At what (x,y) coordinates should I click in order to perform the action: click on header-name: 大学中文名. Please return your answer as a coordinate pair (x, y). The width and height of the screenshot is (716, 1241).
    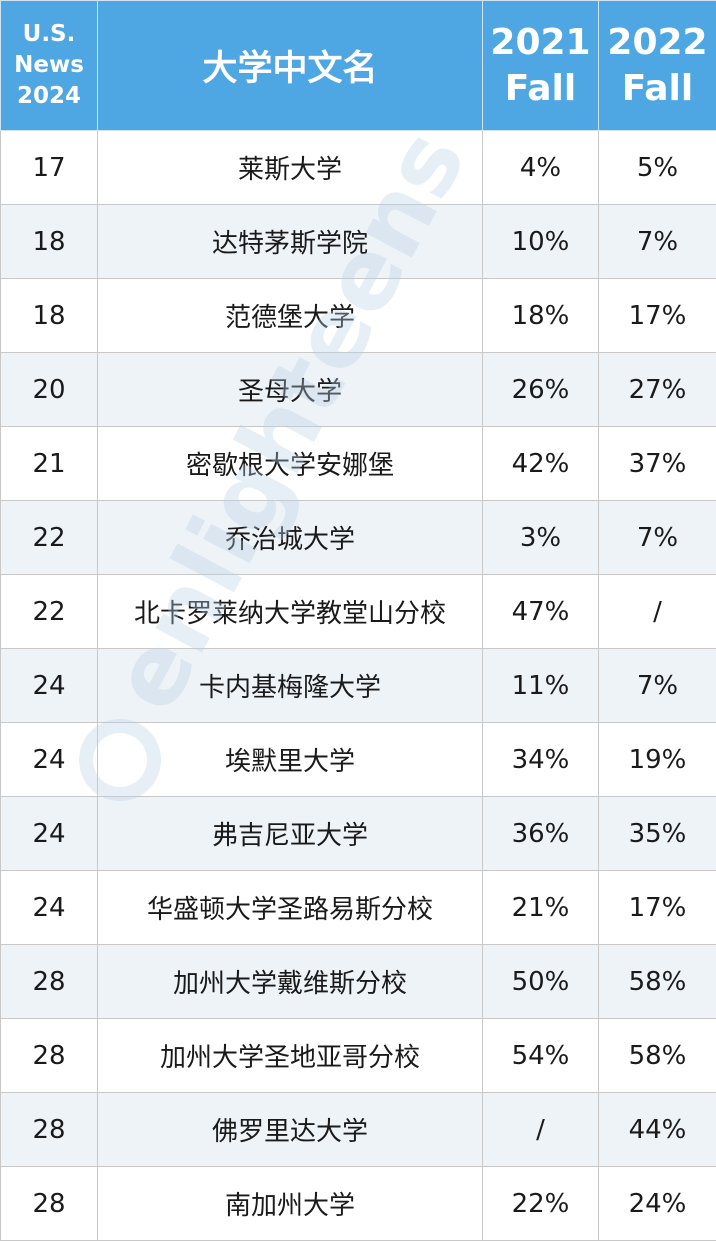
    Looking at the image, I should click on (290, 66).